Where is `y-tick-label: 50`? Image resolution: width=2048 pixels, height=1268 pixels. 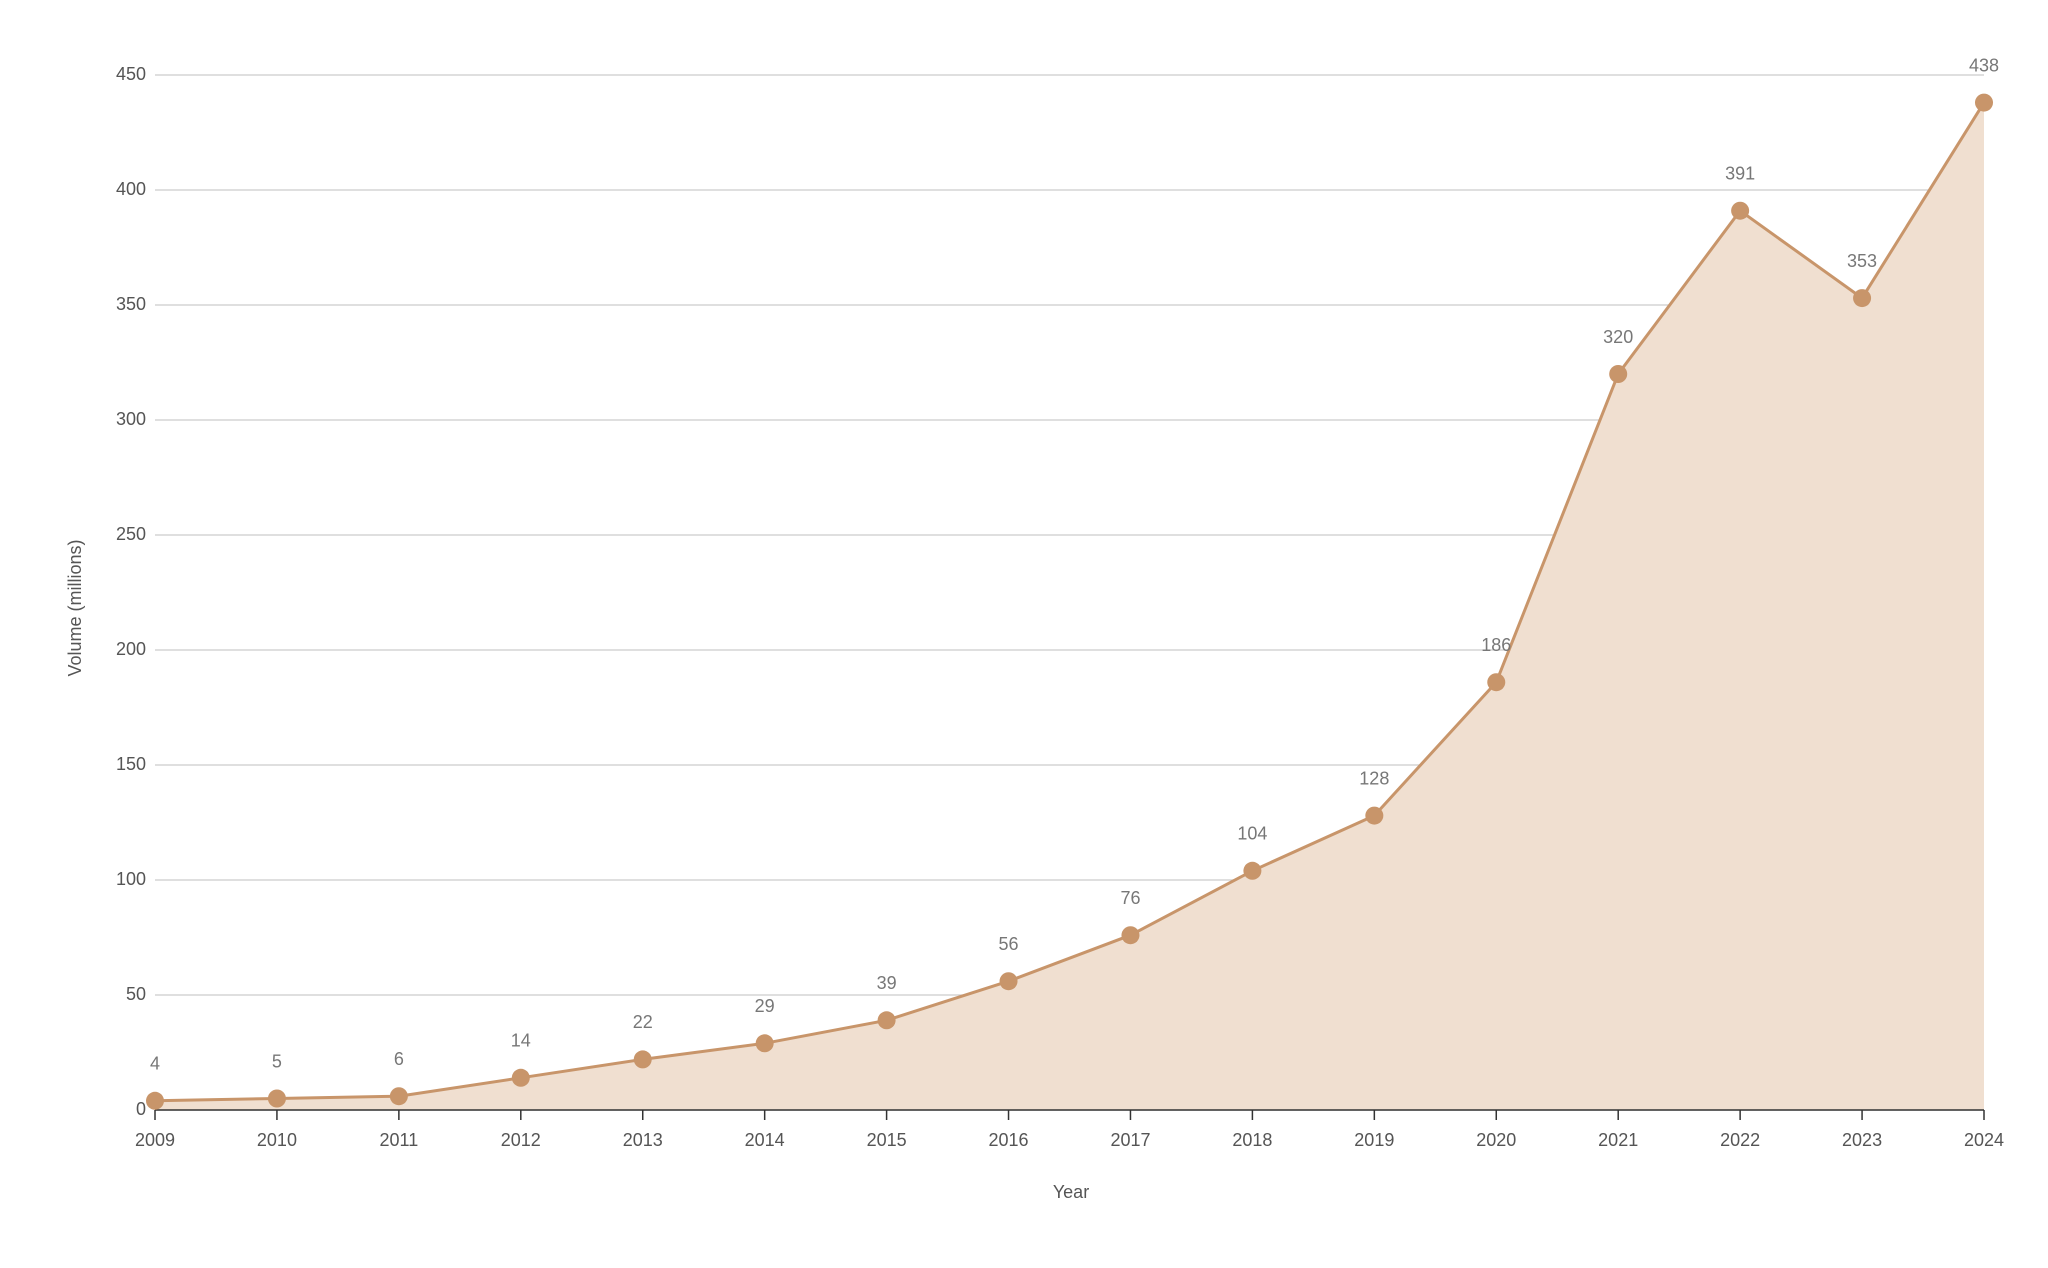 y-tick-label: 50 is located at coordinates (136, 994).